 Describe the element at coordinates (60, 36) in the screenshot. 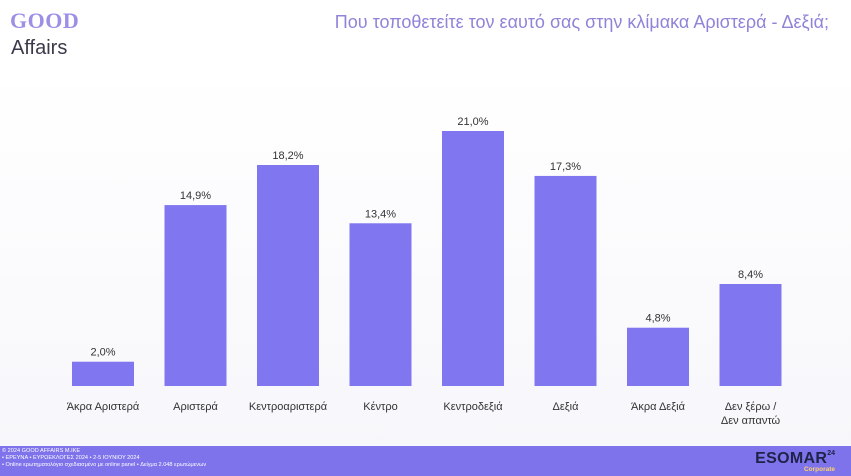

I see `logo: GOOD Affairs` at that location.